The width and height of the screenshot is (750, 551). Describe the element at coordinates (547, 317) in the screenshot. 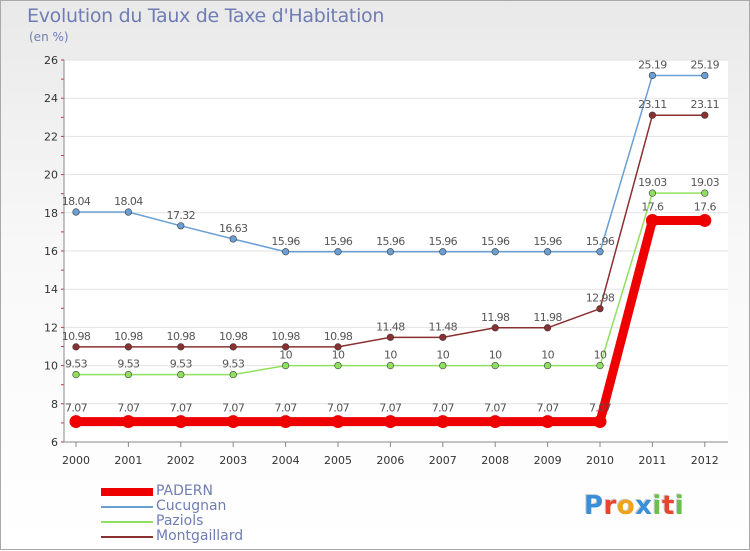

I see `data-label-montgaillard: 11.98` at that location.